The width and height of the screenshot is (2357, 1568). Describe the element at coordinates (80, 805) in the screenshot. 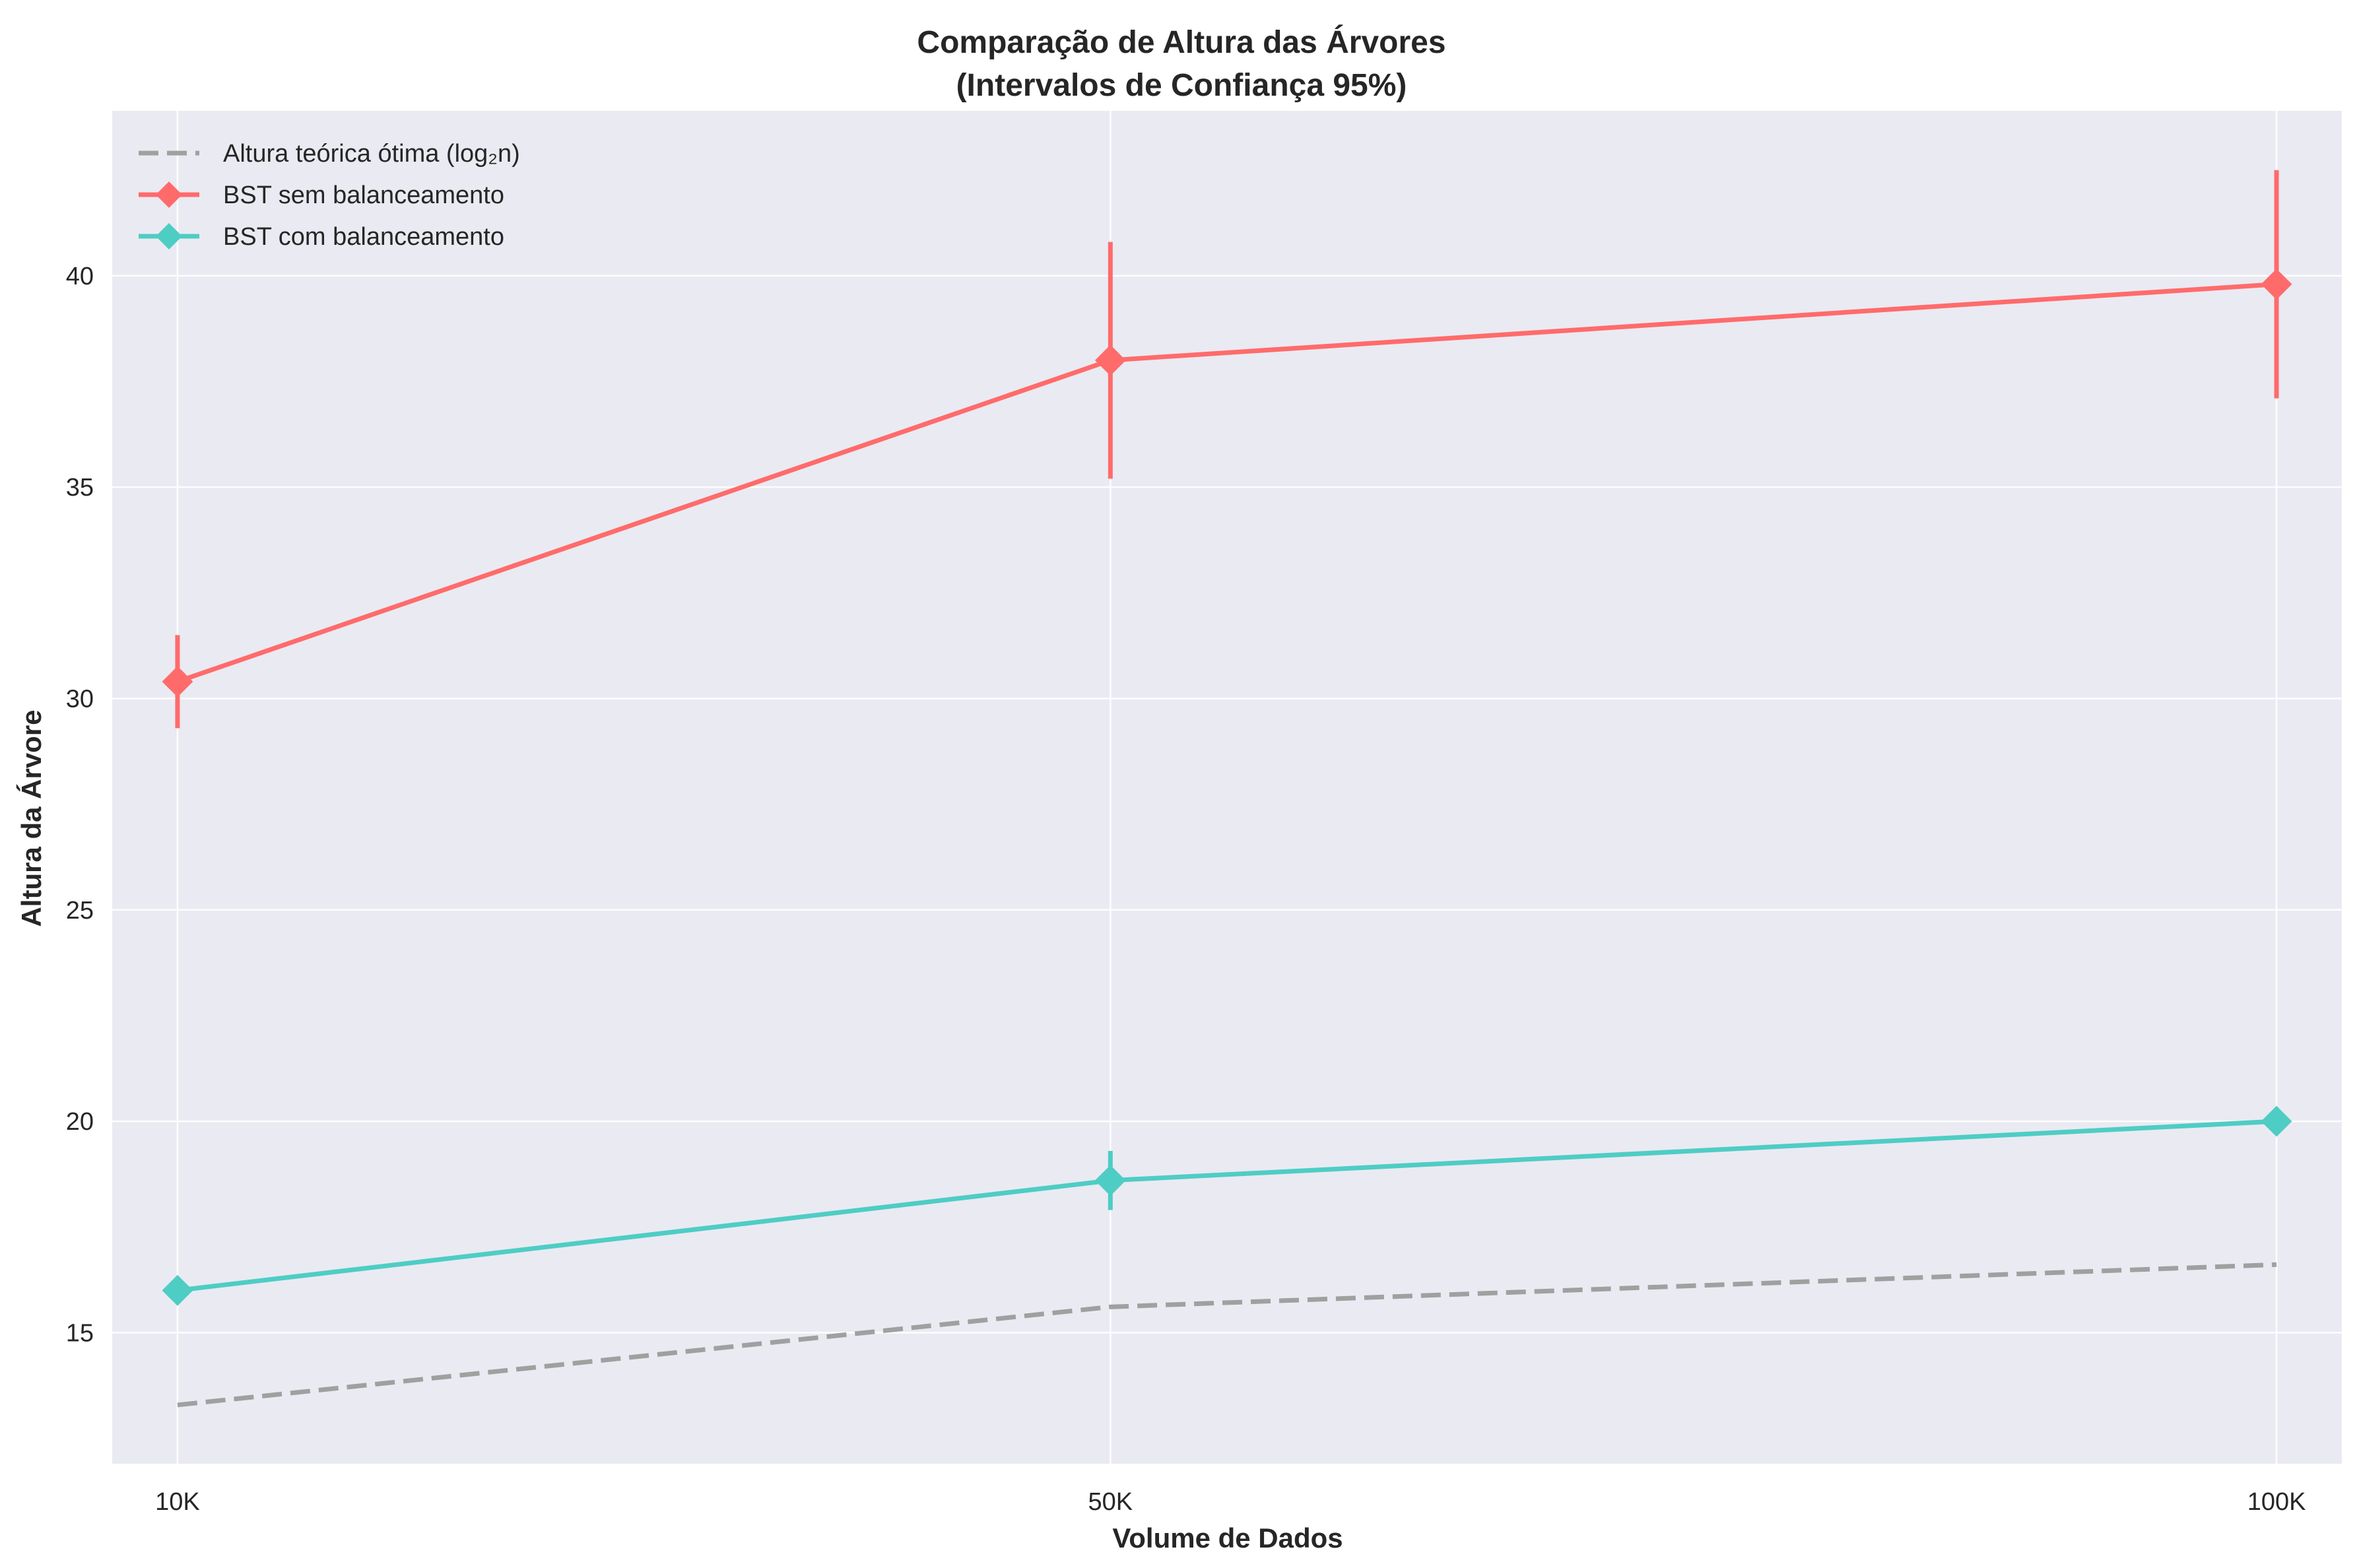

I see `y-tick-labels: 15 20 25 30 35 40` at that location.